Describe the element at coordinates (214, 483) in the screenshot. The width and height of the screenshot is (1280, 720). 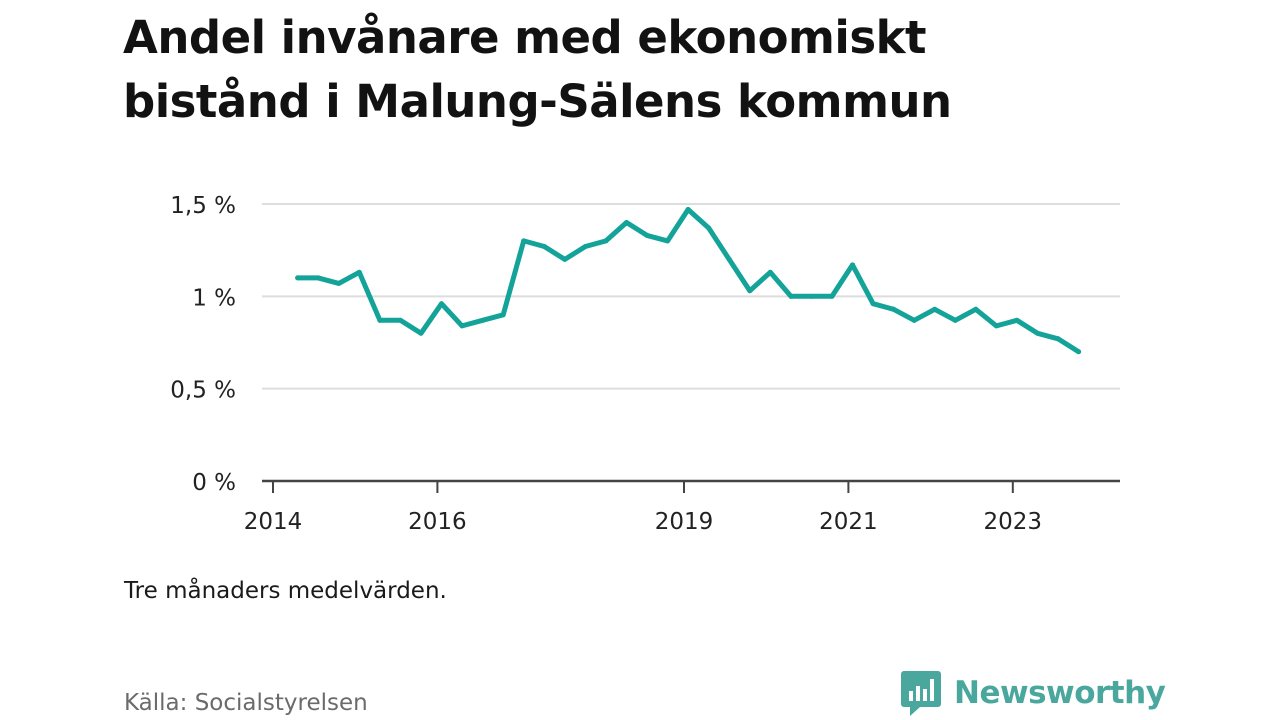
I see `y-tick-label: 0 %` at that location.